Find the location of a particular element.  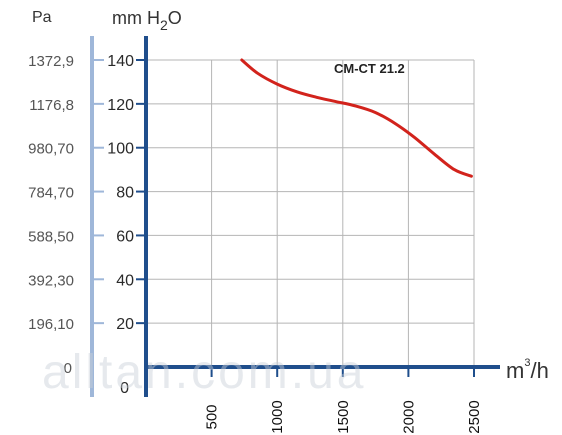

mm-tick-label-1: 20 is located at coordinates (125, 324).